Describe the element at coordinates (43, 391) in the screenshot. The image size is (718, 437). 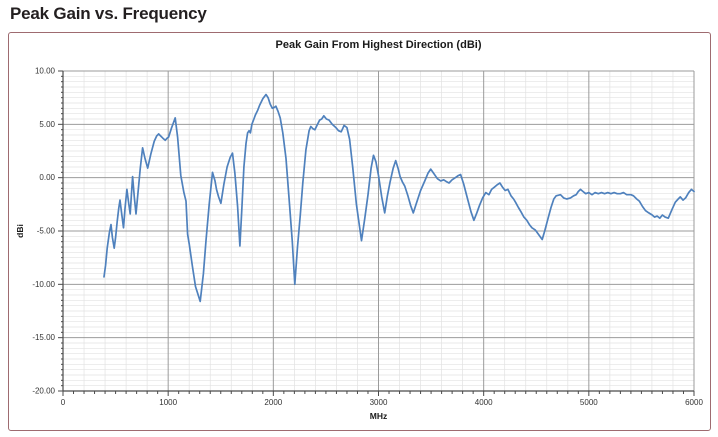
I see `y-tick-label: -20.00` at that location.